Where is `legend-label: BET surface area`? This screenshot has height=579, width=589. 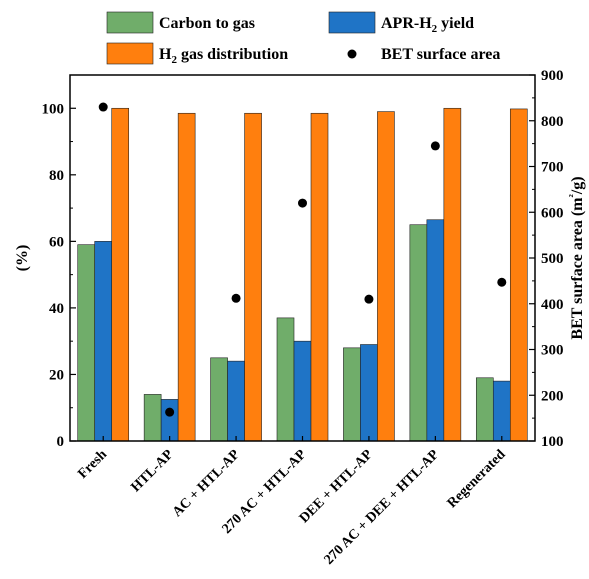
legend-label: BET surface area is located at coordinates (440, 54).